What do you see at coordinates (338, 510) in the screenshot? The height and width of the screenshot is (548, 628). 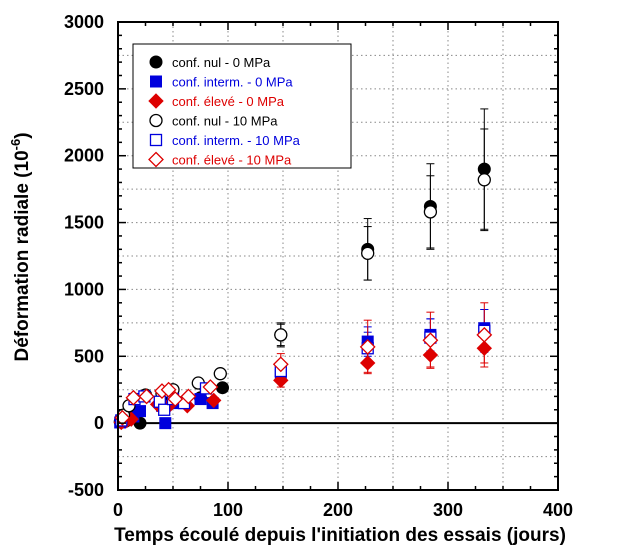 I see `x-tick-label: 200` at bounding box center [338, 510].